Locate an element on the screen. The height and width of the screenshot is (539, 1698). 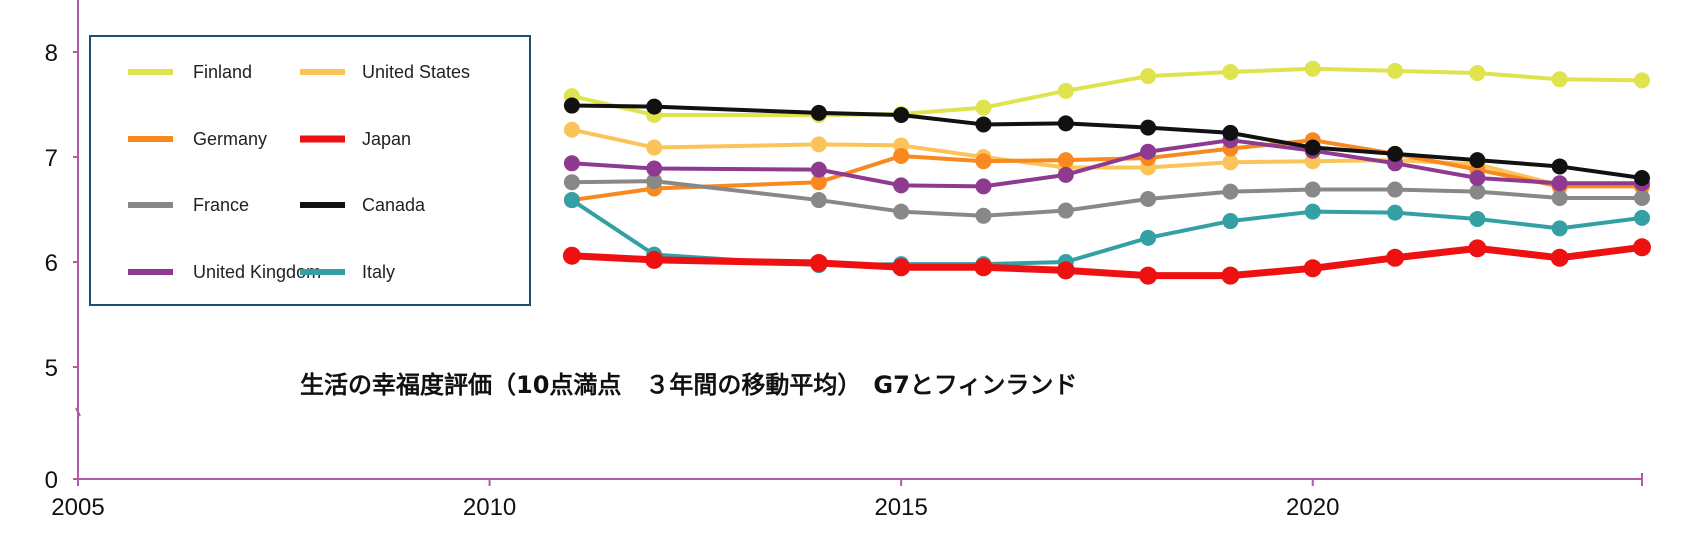
legend-item: United States is located at coordinates (385, 72).